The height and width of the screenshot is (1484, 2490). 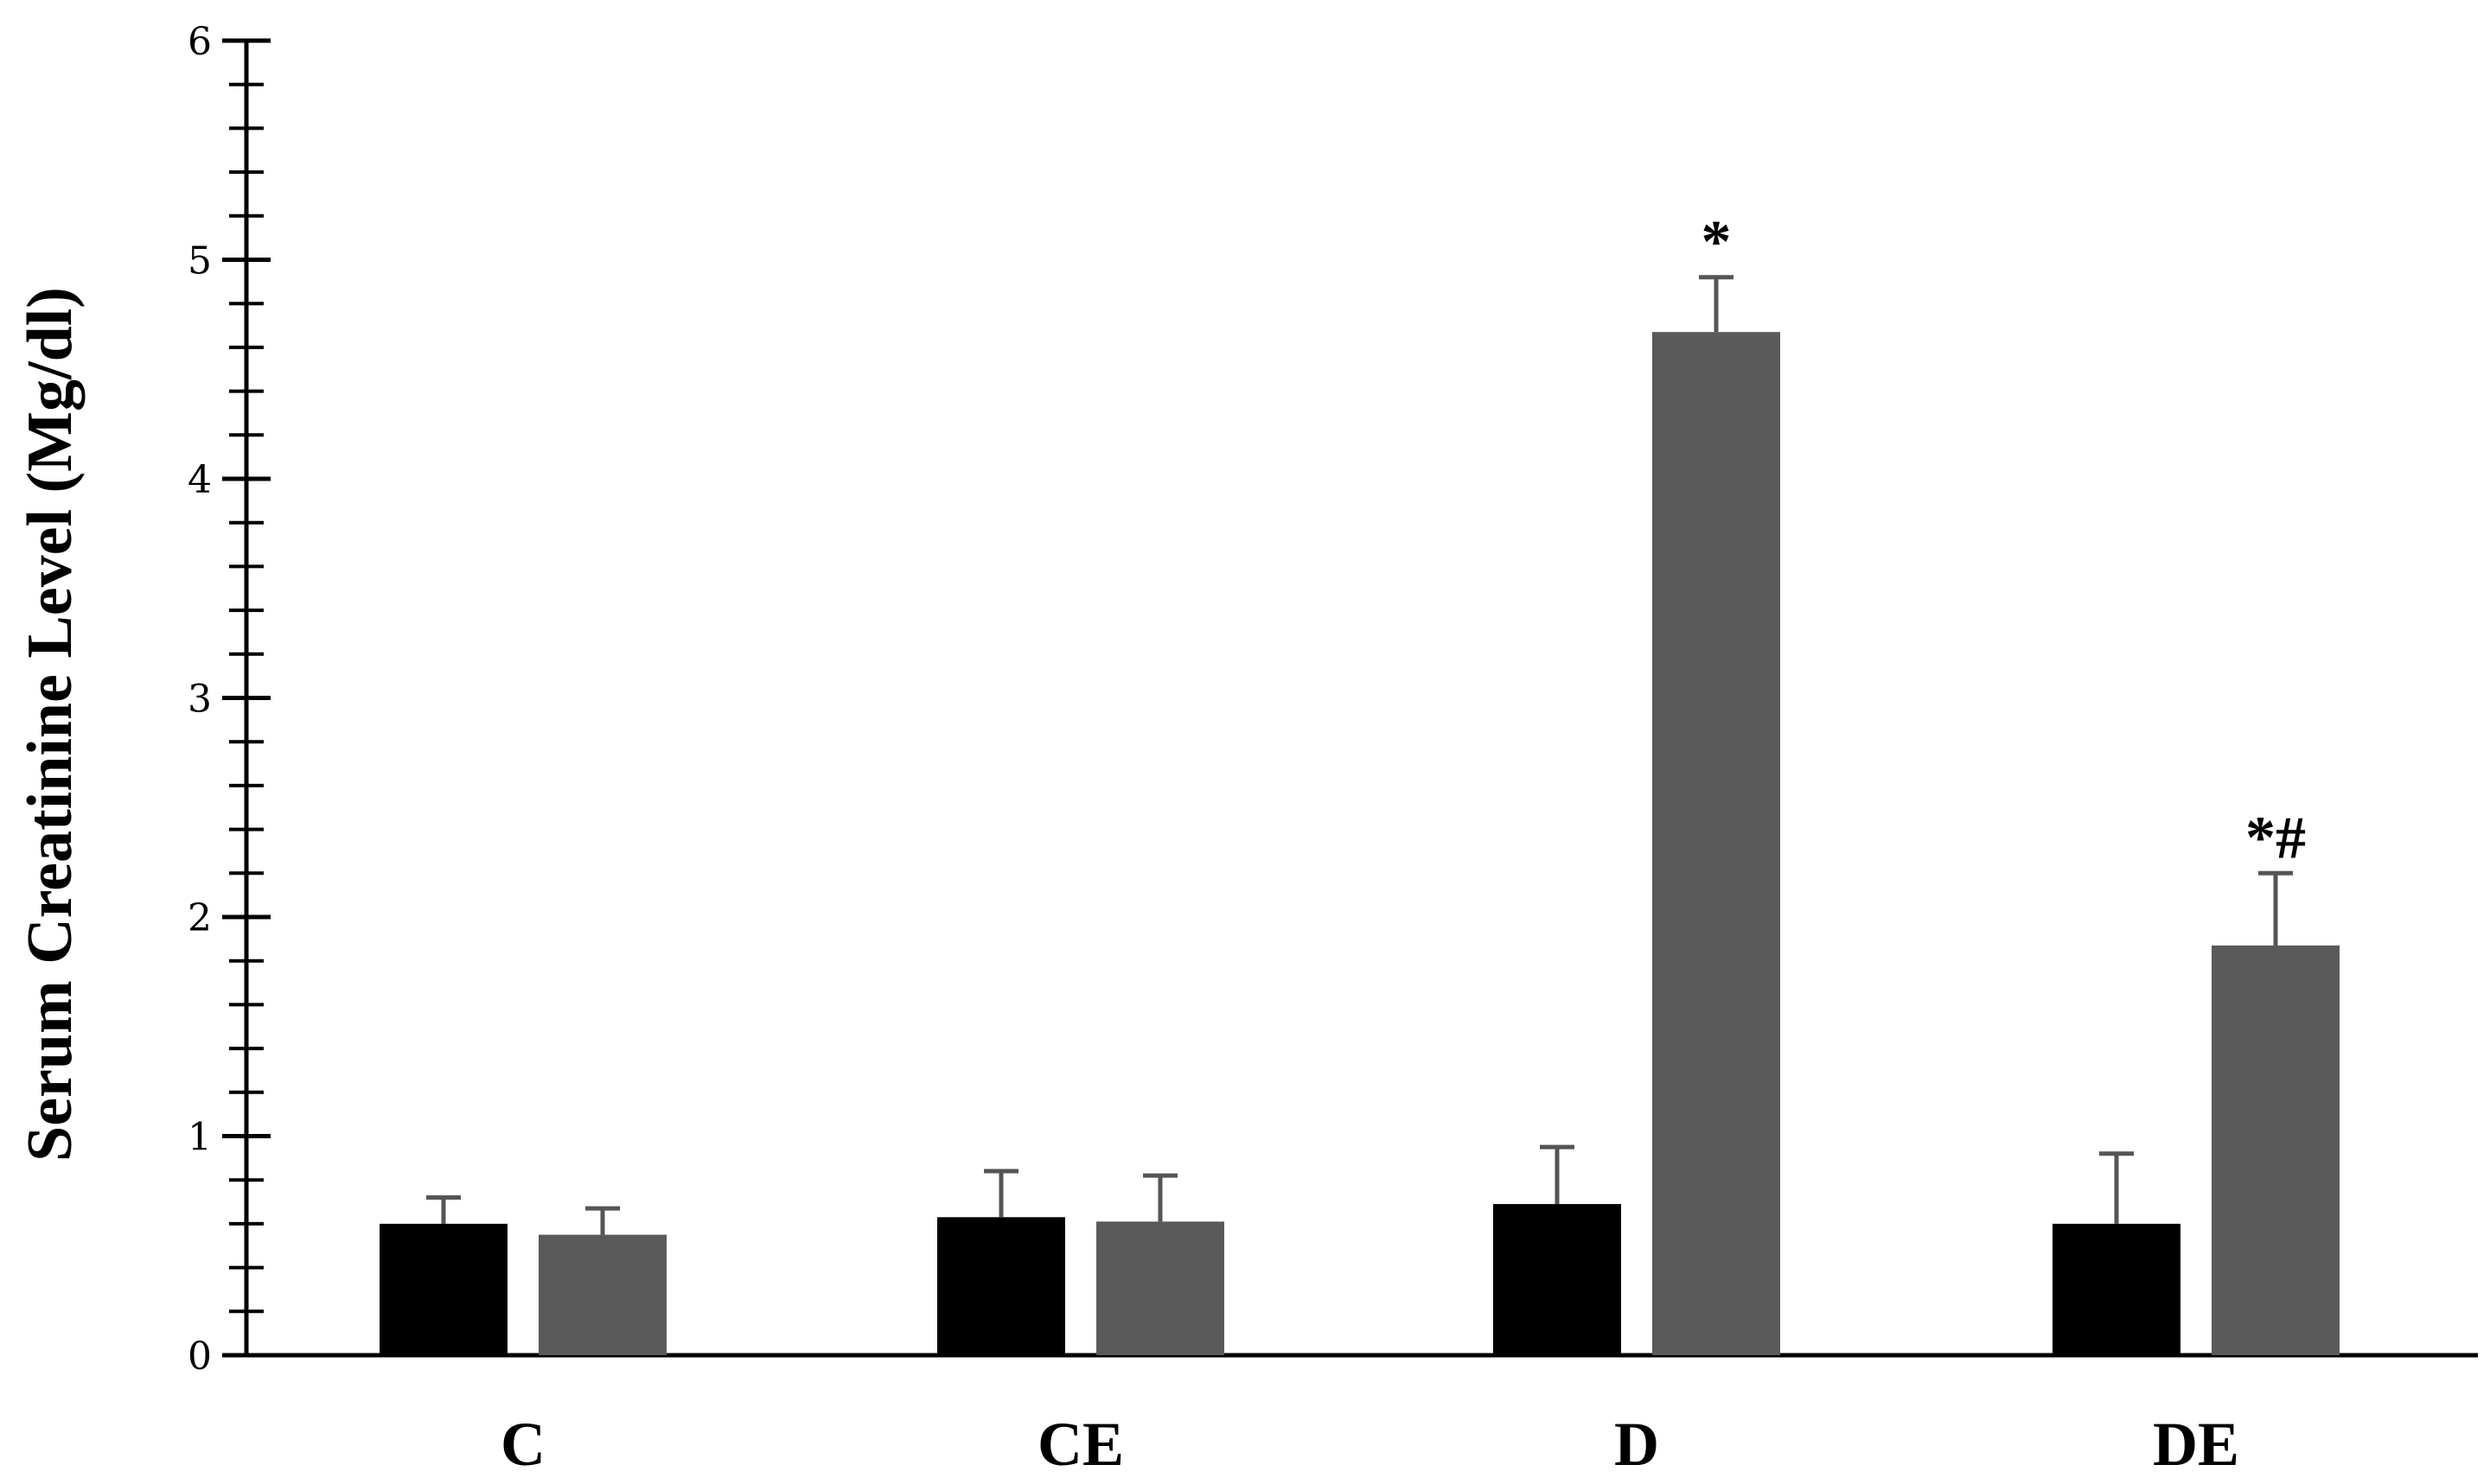 I want to click on y-axis-title: Serum Creatinine Level (Mg/dl), so click(x=50, y=725).